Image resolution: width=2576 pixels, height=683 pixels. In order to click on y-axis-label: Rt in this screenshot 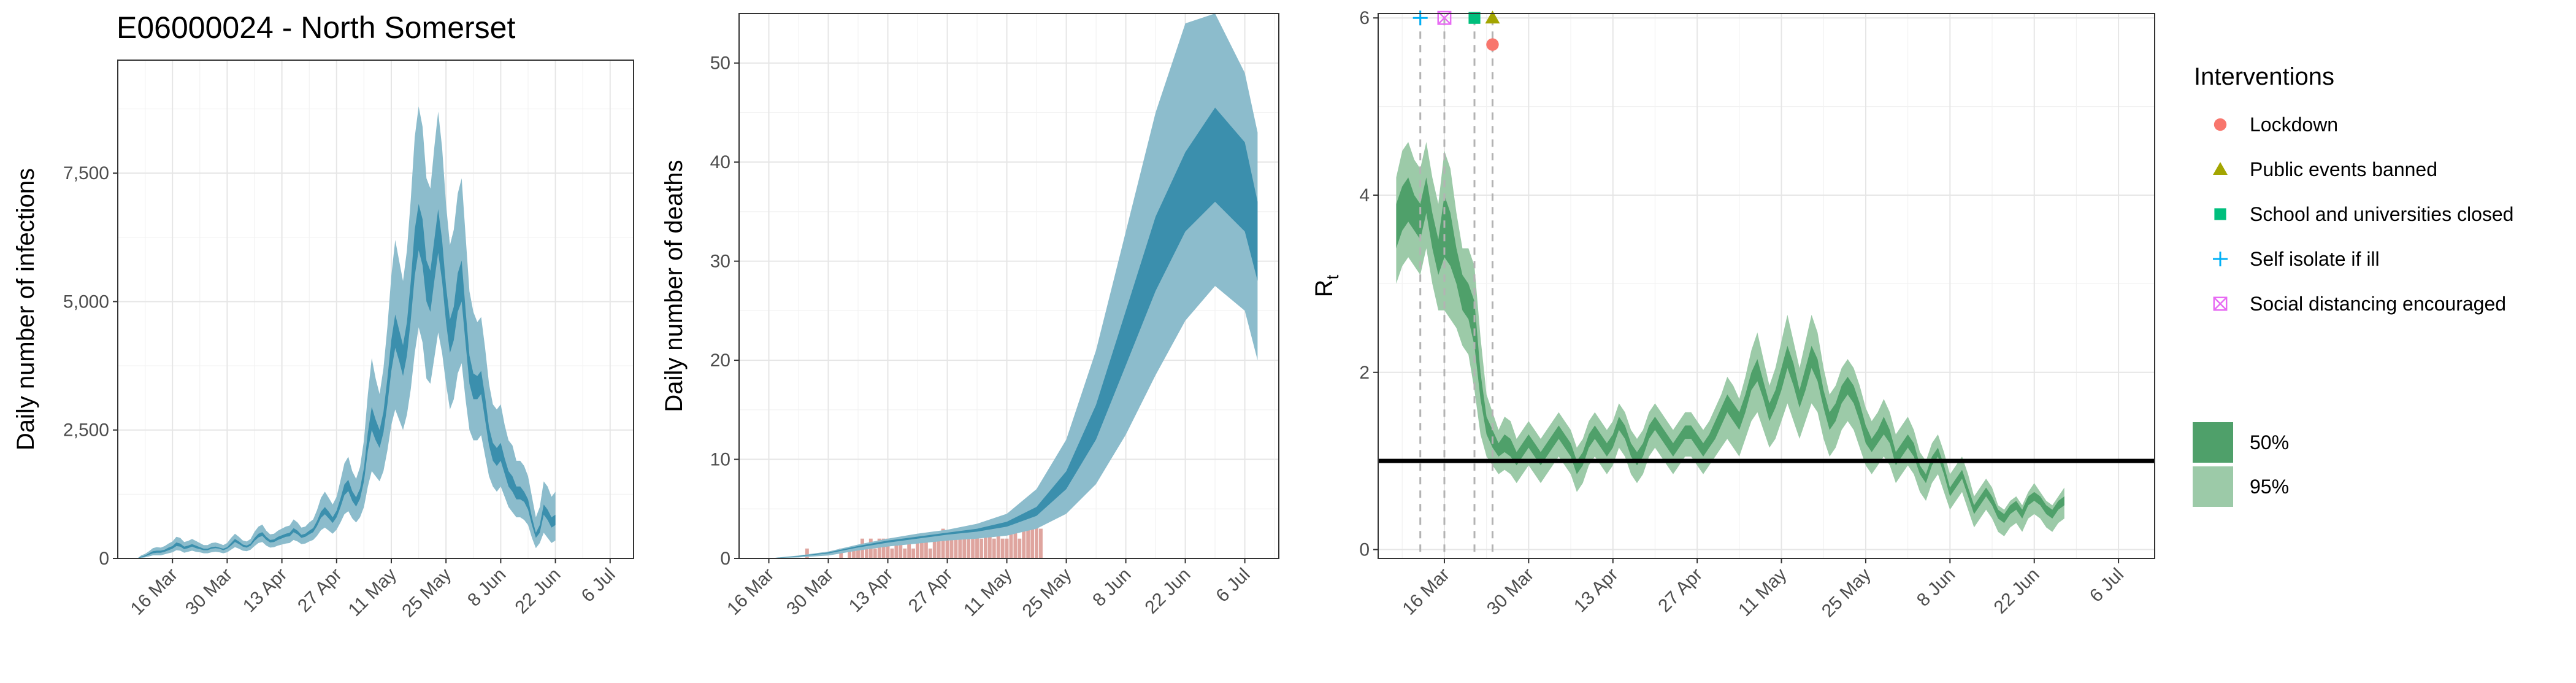, I will do `click(1326, 285)`.